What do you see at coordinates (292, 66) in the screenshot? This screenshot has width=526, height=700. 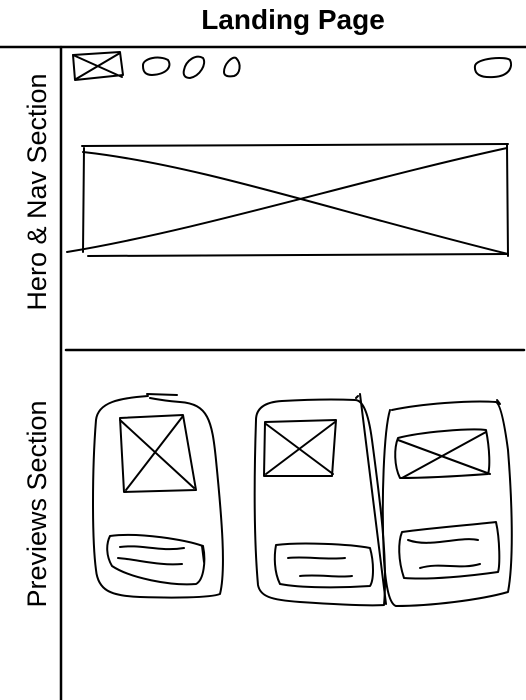 I see `nav-bar` at bounding box center [292, 66].